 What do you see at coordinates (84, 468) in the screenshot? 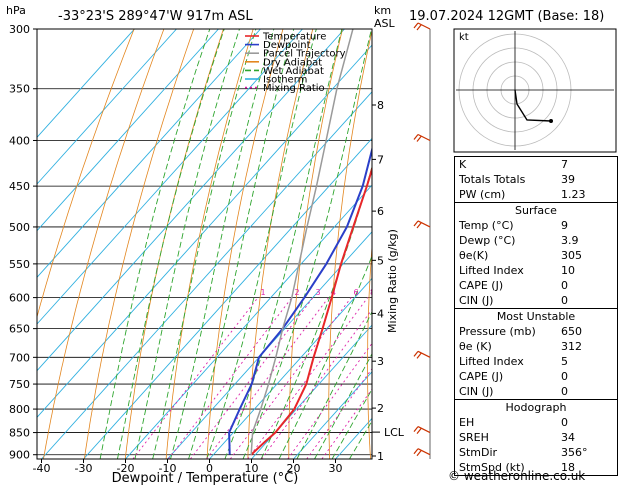
I see `temperature-tick-label: -30` at bounding box center [84, 468].